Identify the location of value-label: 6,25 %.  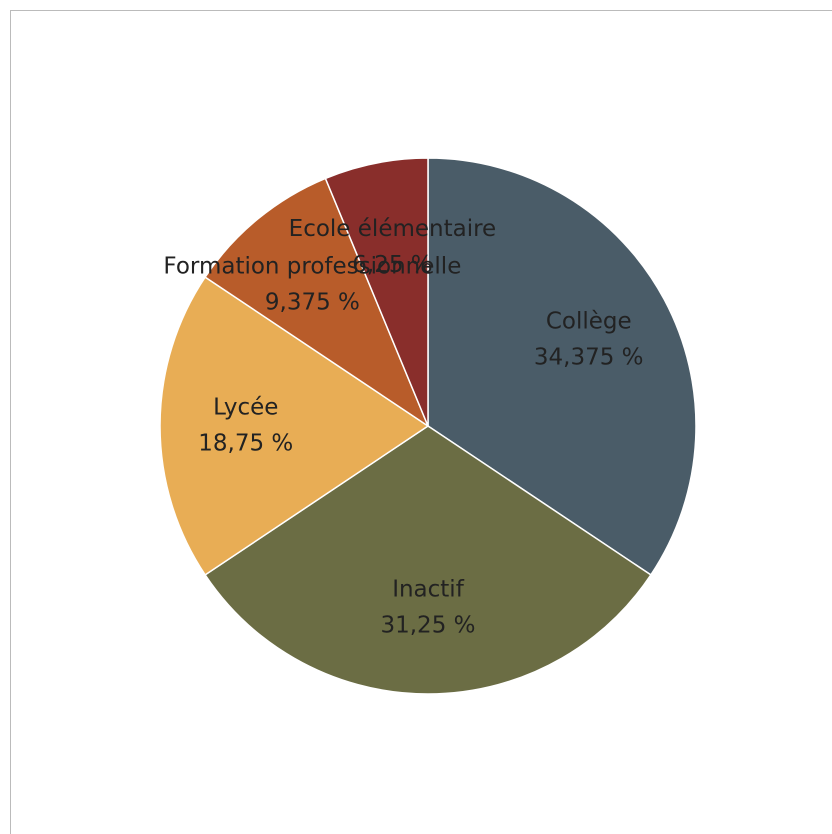
(392, 265).